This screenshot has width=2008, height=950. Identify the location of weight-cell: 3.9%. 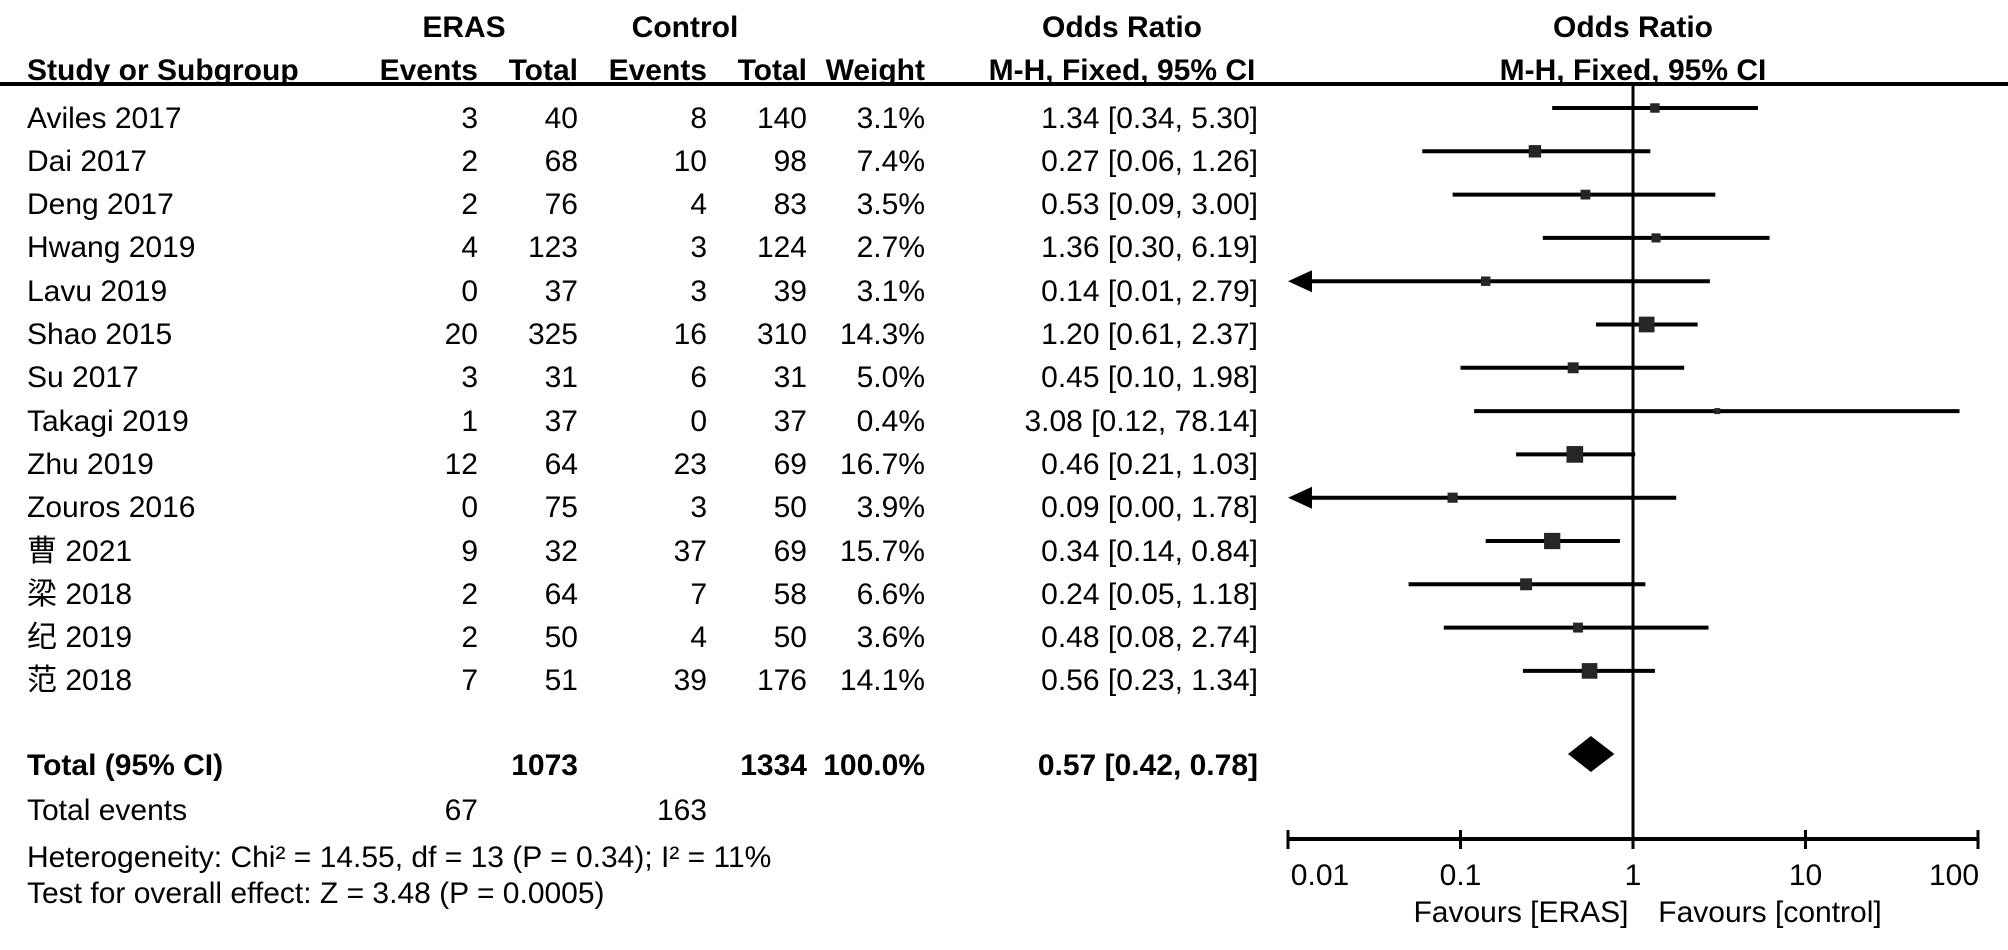
(890, 508).